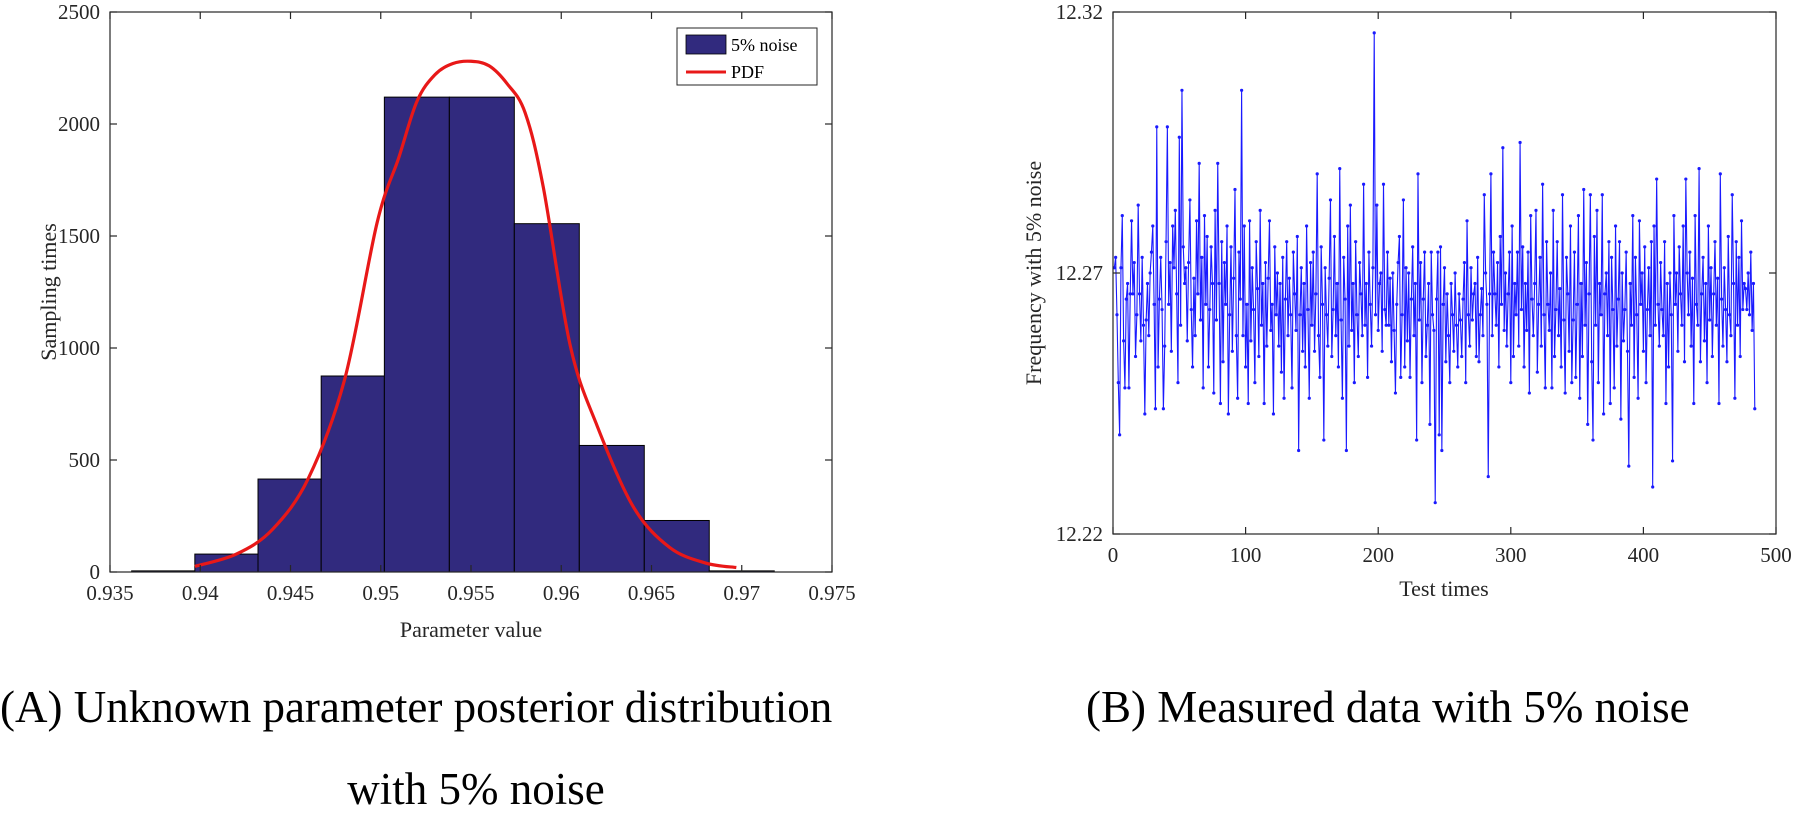 Image resolution: width=1796 pixels, height=821 pixels. What do you see at coordinates (109, 593) in the screenshot?
I see `x-tick-label: 0.935` at bounding box center [109, 593].